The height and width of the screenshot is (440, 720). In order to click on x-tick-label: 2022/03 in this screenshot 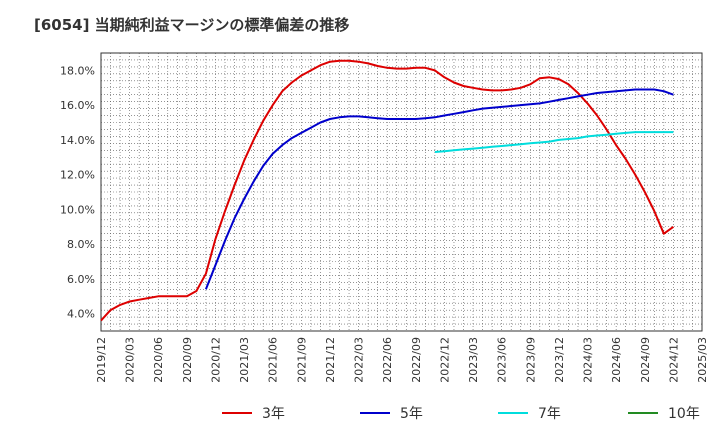, I will do `click(359, 360)`.